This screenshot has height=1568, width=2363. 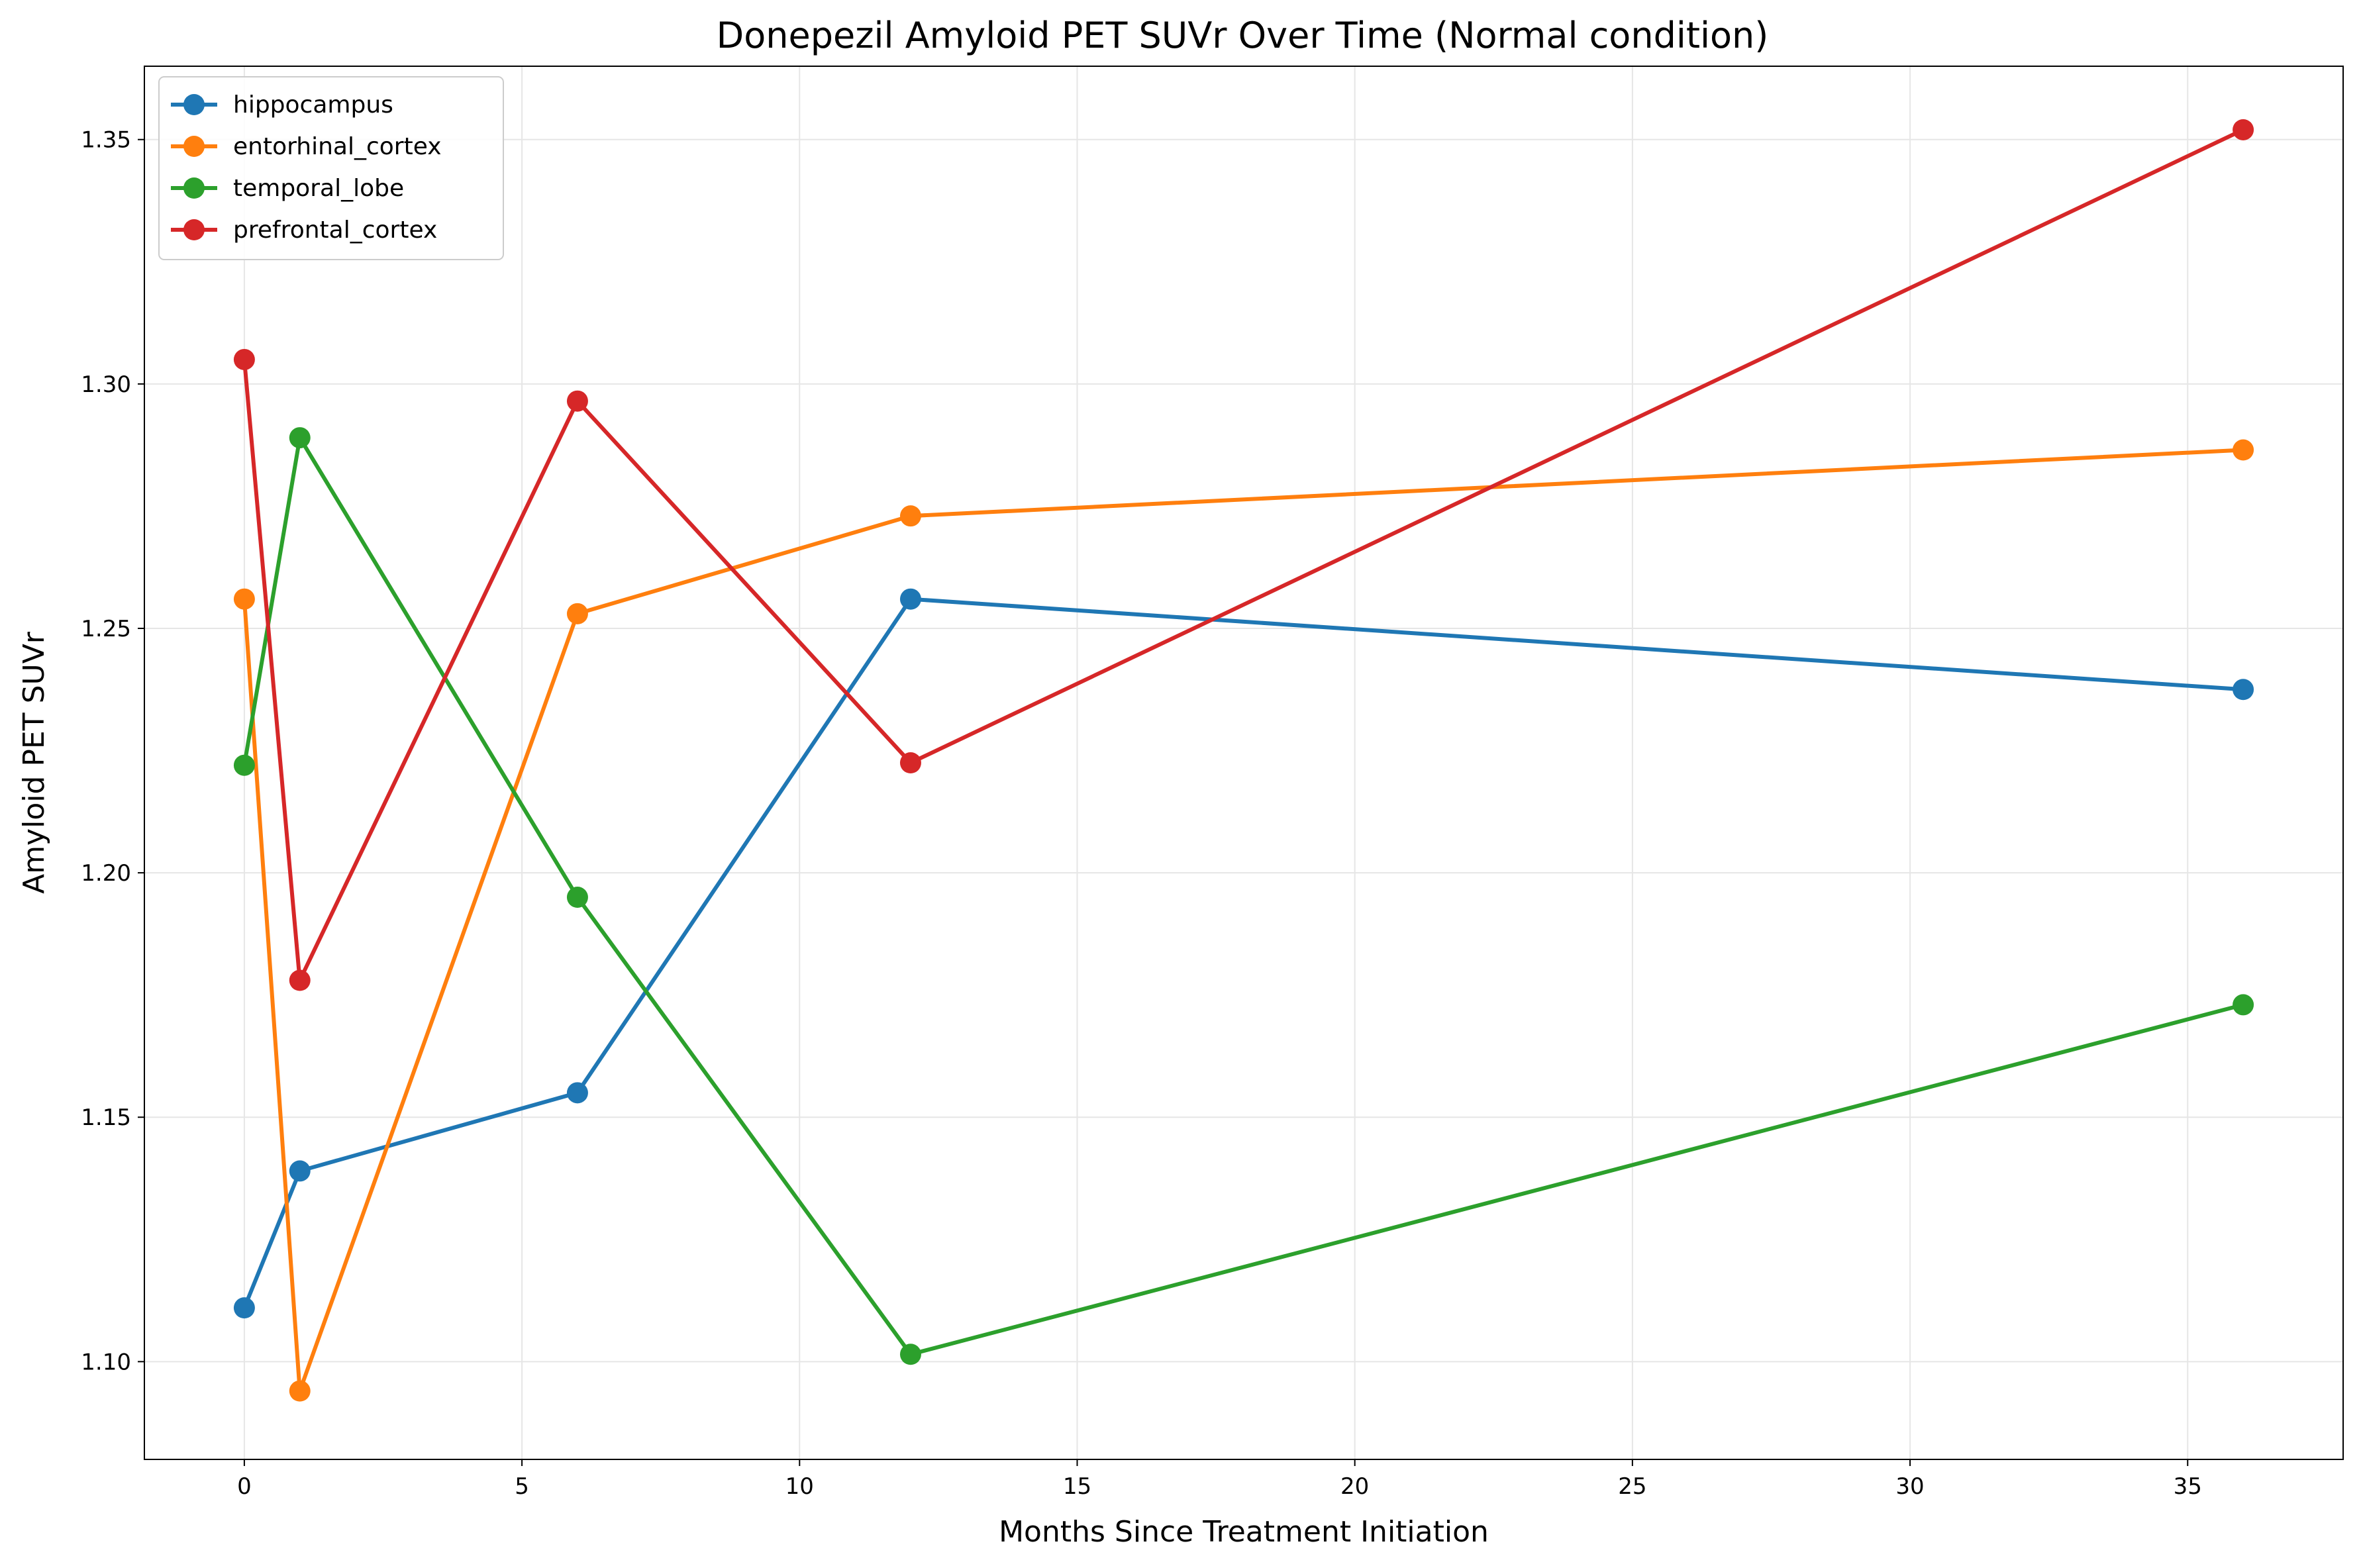 What do you see at coordinates (244, 1486) in the screenshot?
I see `x-tick-label: 0` at bounding box center [244, 1486].